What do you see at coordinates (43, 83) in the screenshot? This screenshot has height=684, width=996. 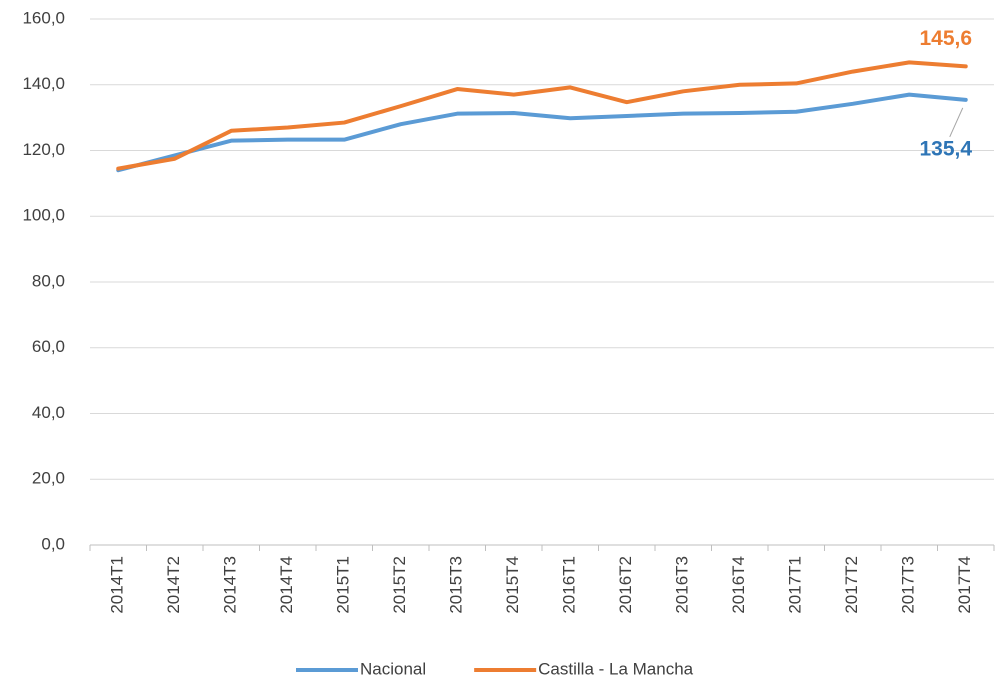 I see `y-tick-label: 140,0` at bounding box center [43, 83].